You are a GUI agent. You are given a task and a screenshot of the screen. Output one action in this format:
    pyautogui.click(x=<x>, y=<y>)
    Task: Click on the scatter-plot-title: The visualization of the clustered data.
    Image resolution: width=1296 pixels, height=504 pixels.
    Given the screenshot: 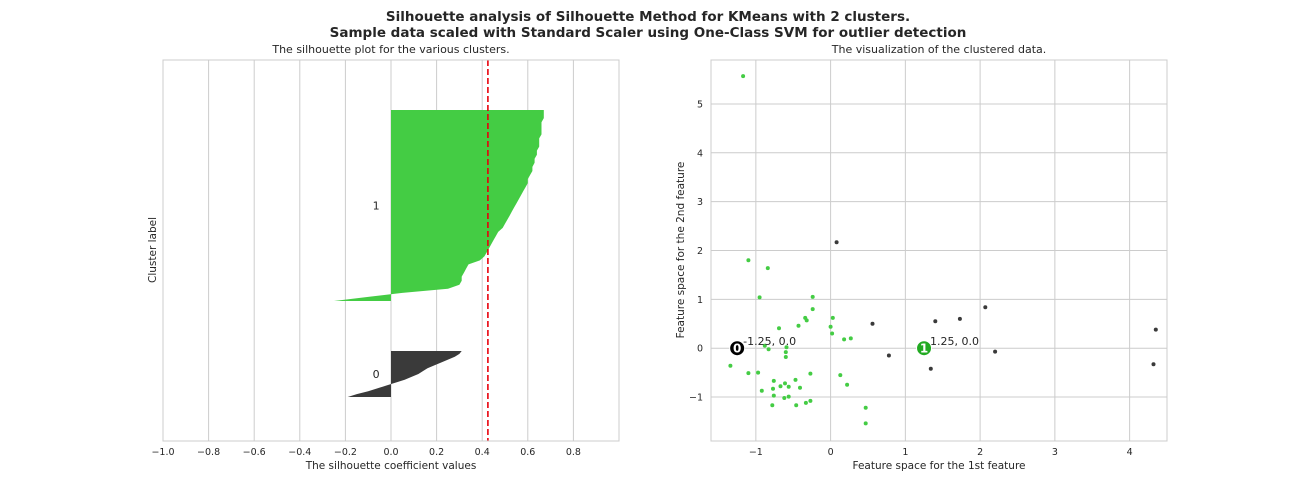 What is the action you would take?
    pyautogui.click(x=939, y=49)
    